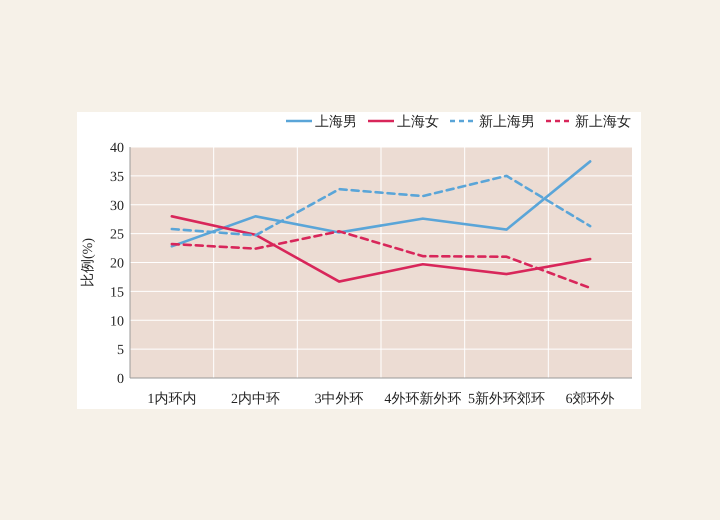 The width and height of the screenshot is (720, 520). Describe the element at coordinates (120, 379) in the screenshot. I see `y-tick-label: 0` at that location.